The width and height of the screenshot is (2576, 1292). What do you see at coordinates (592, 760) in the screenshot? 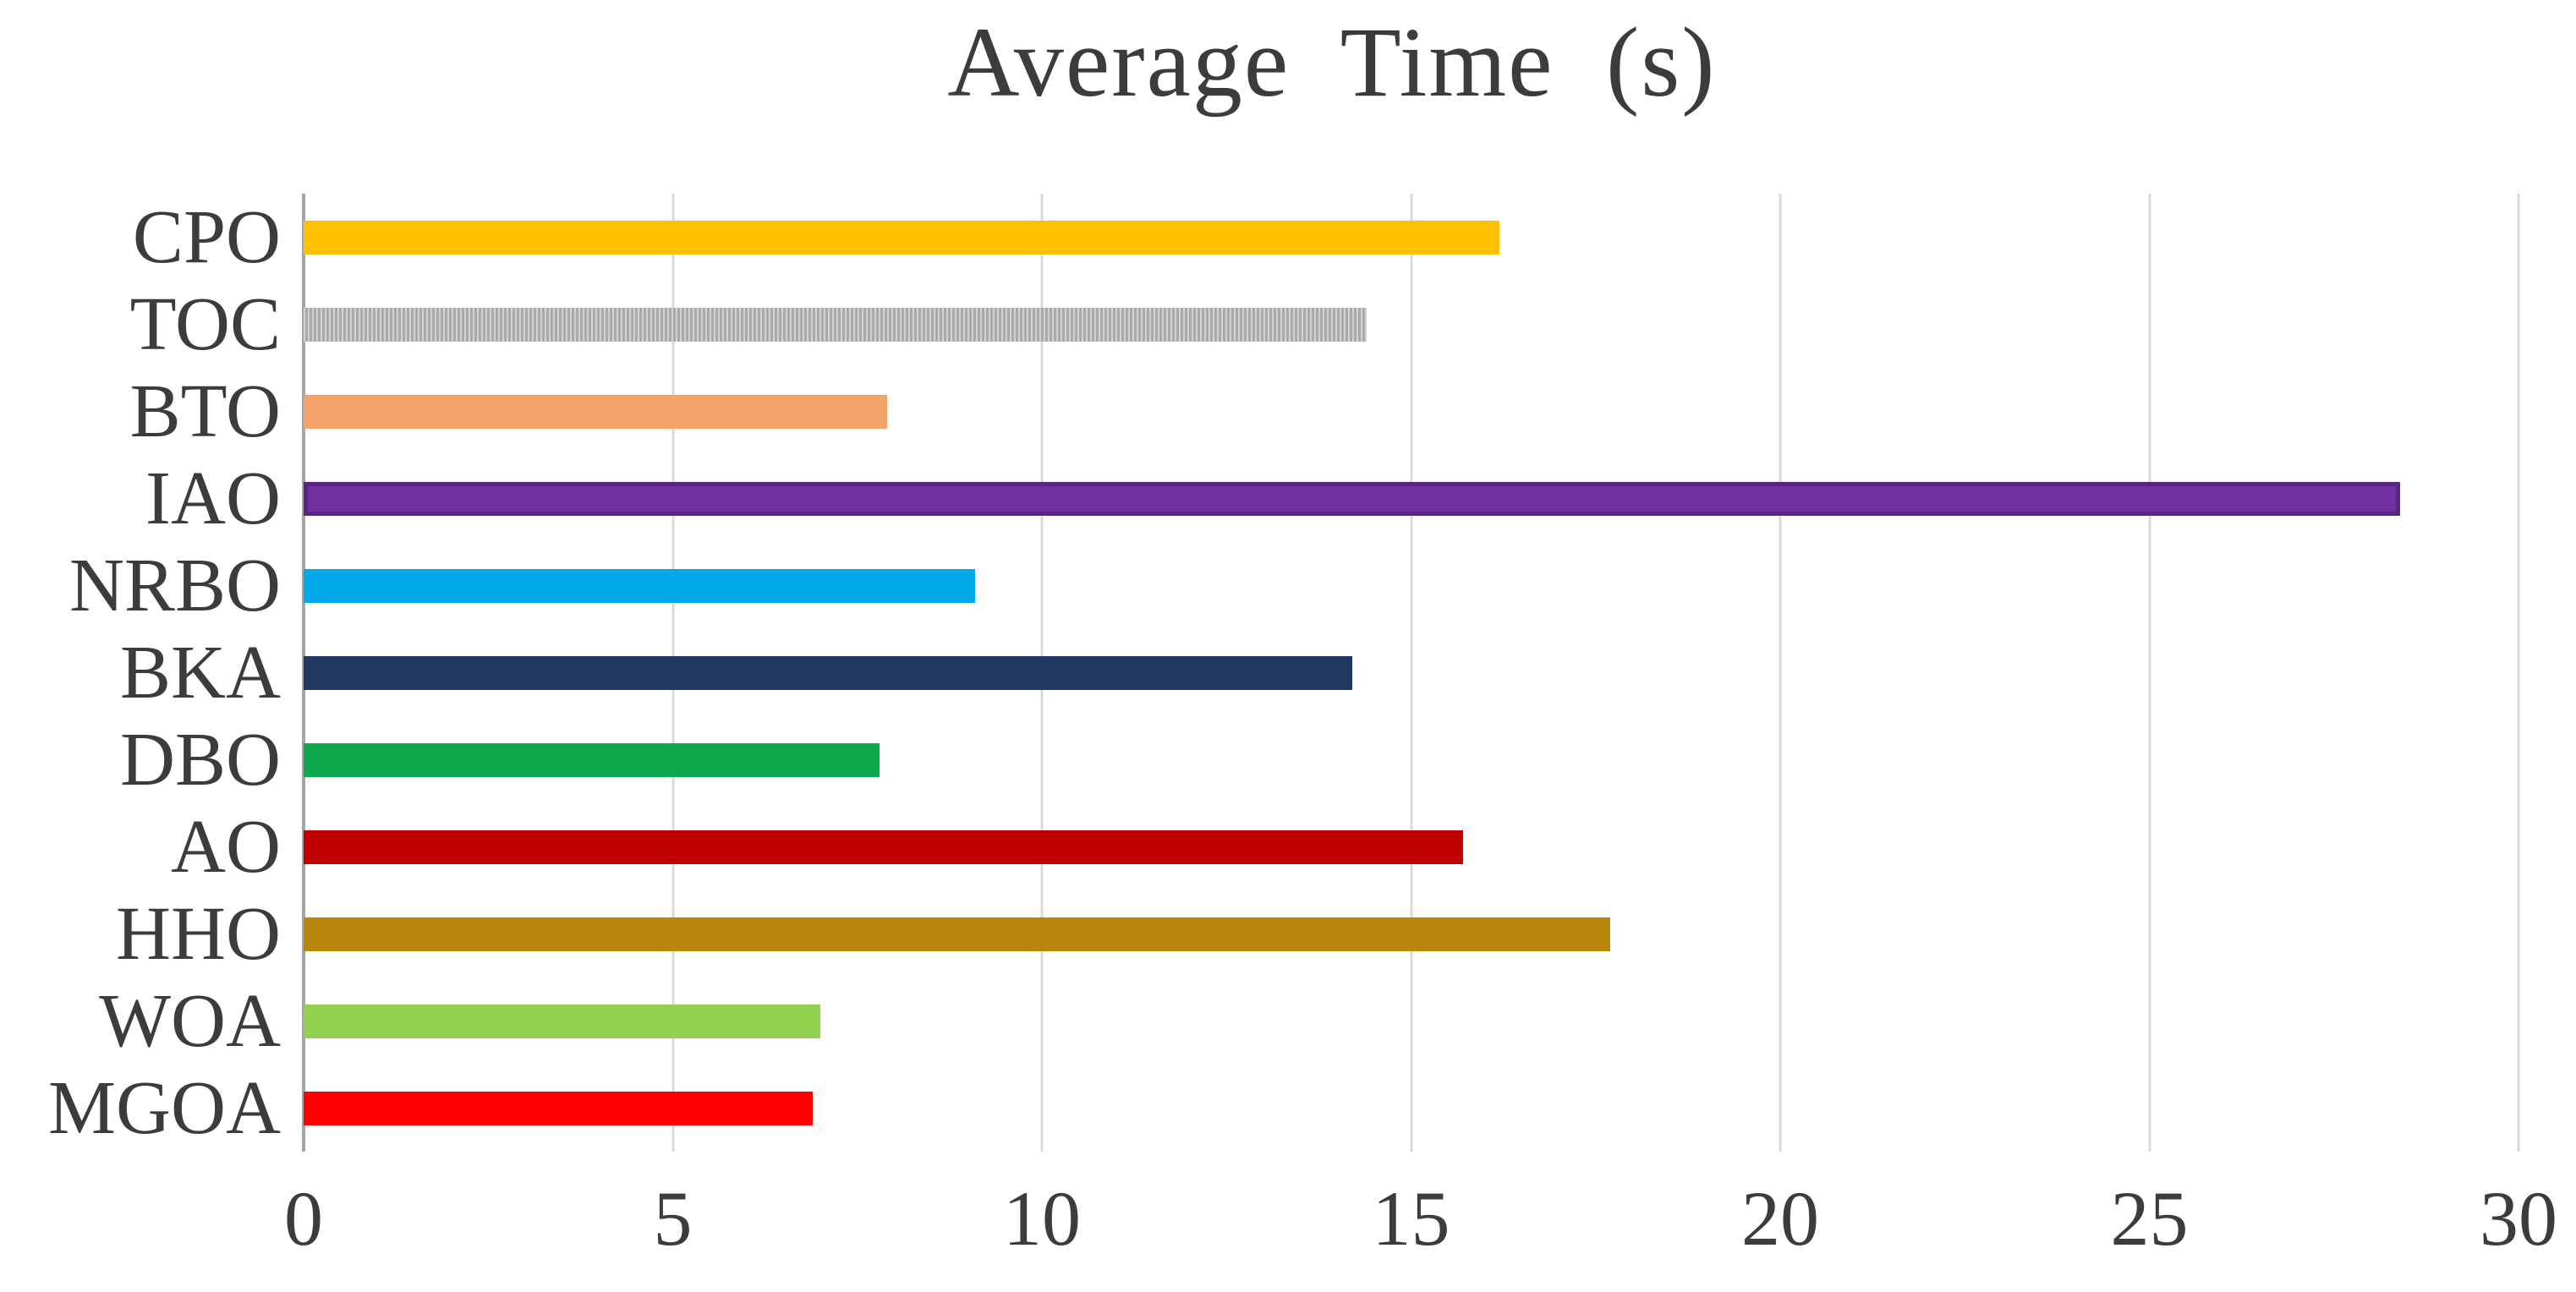
I see `bar-dbo` at bounding box center [592, 760].